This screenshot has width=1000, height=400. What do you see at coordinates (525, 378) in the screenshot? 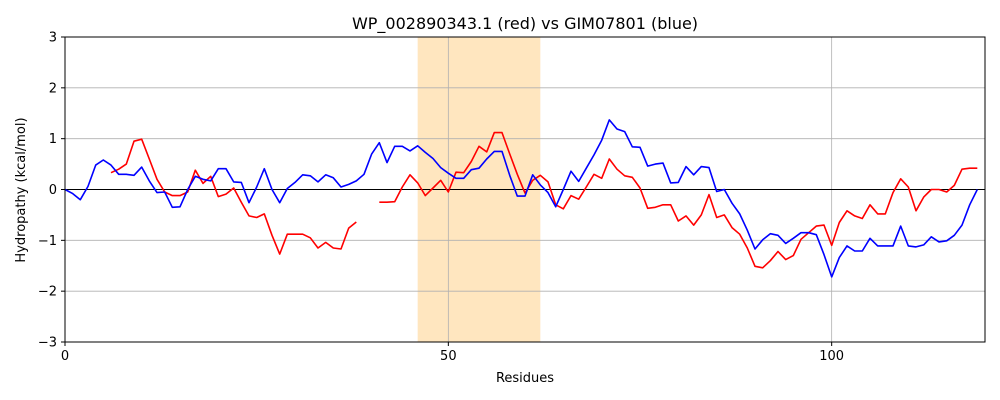
I see `x-axis-label: Residues` at bounding box center [525, 378].